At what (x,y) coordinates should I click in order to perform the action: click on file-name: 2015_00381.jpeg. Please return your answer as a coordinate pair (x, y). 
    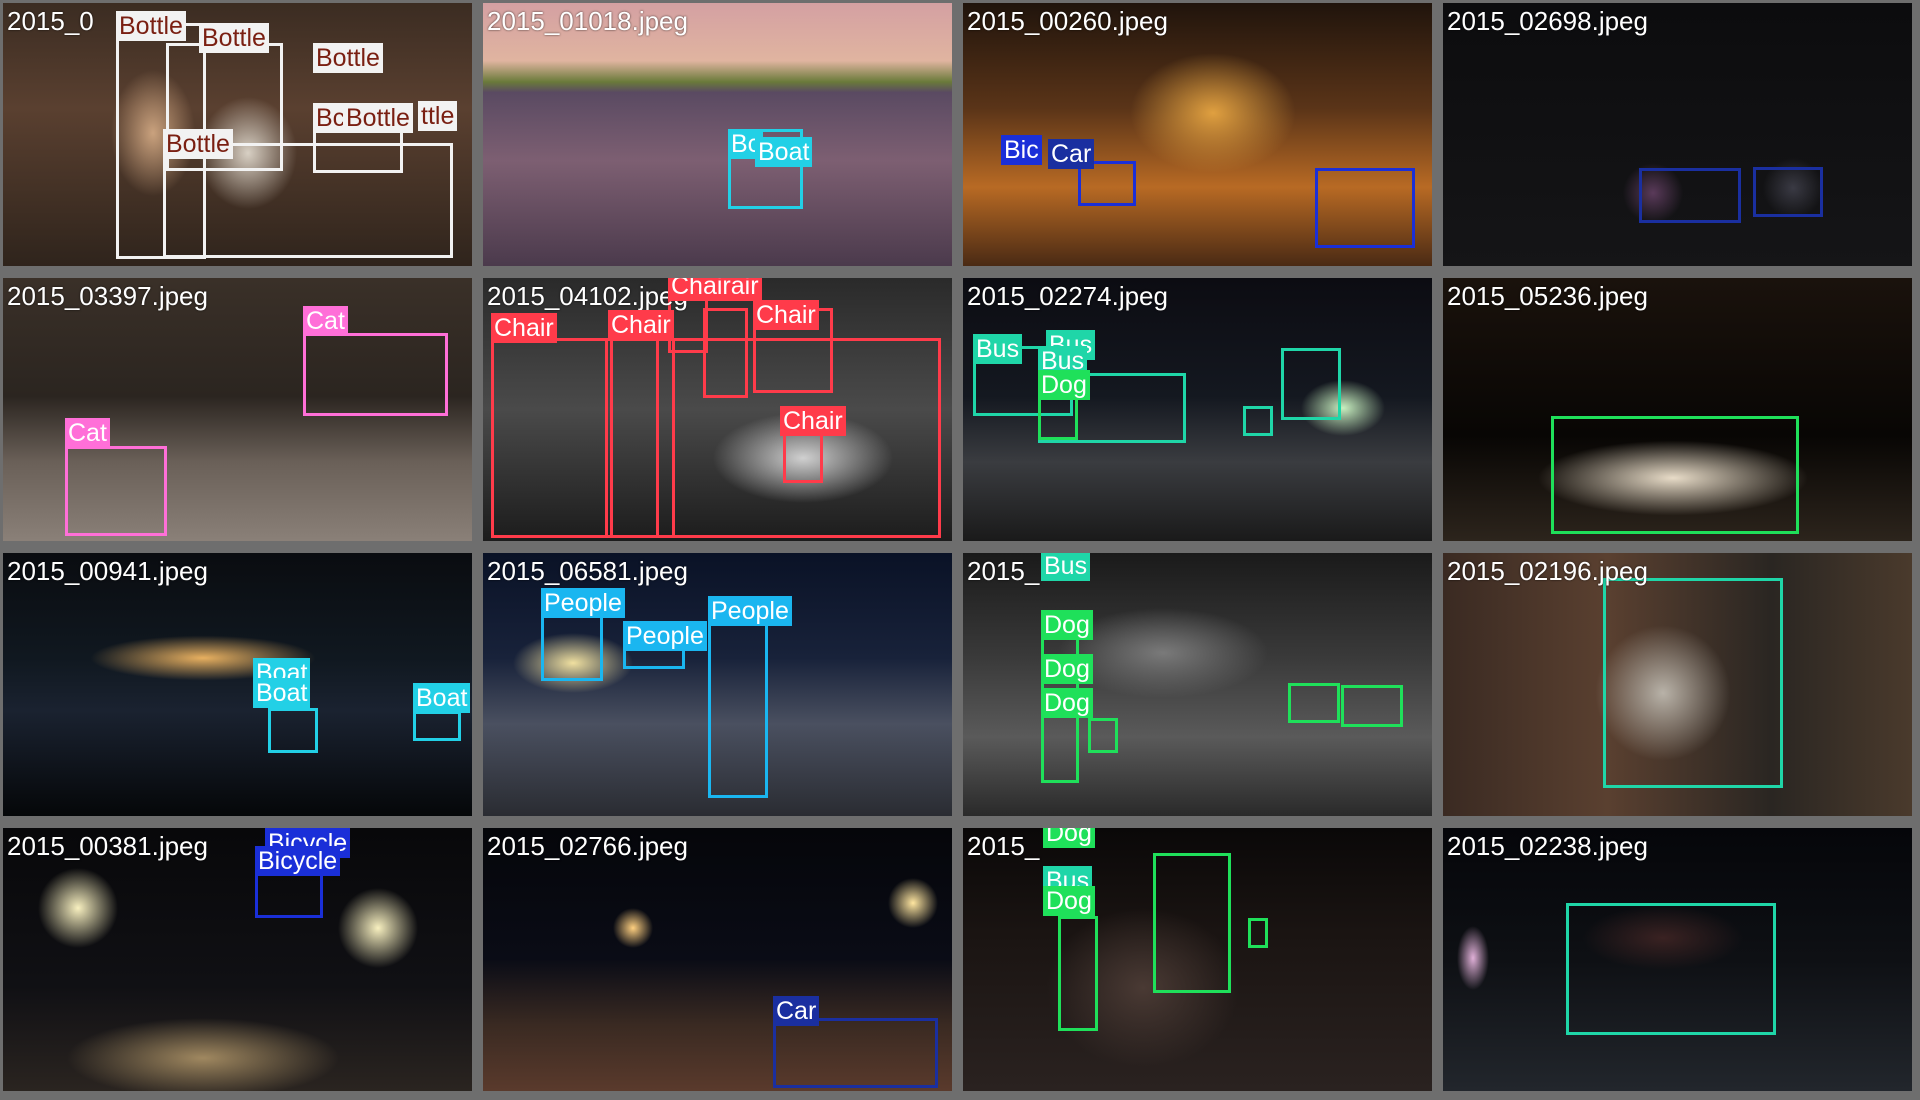
    Looking at the image, I should click on (107, 846).